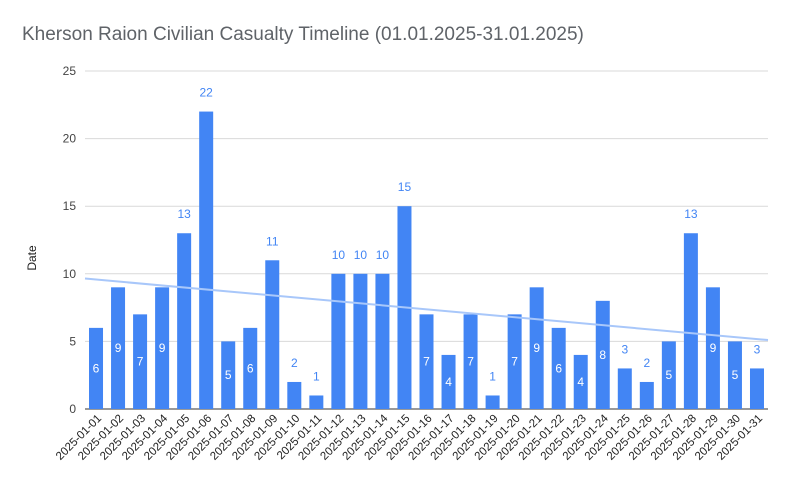  What do you see at coordinates (272, 241) in the screenshot?
I see `data-label: 11` at bounding box center [272, 241].